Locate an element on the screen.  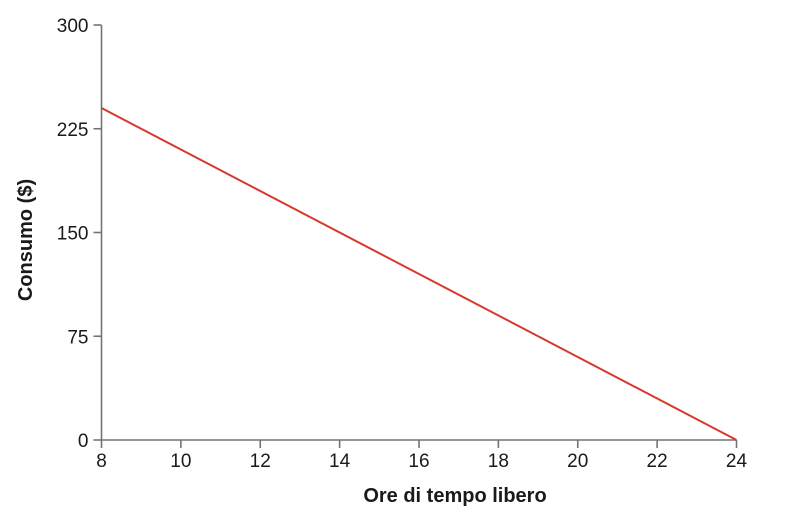
x-tick-label: 22 is located at coordinates (657, 461).